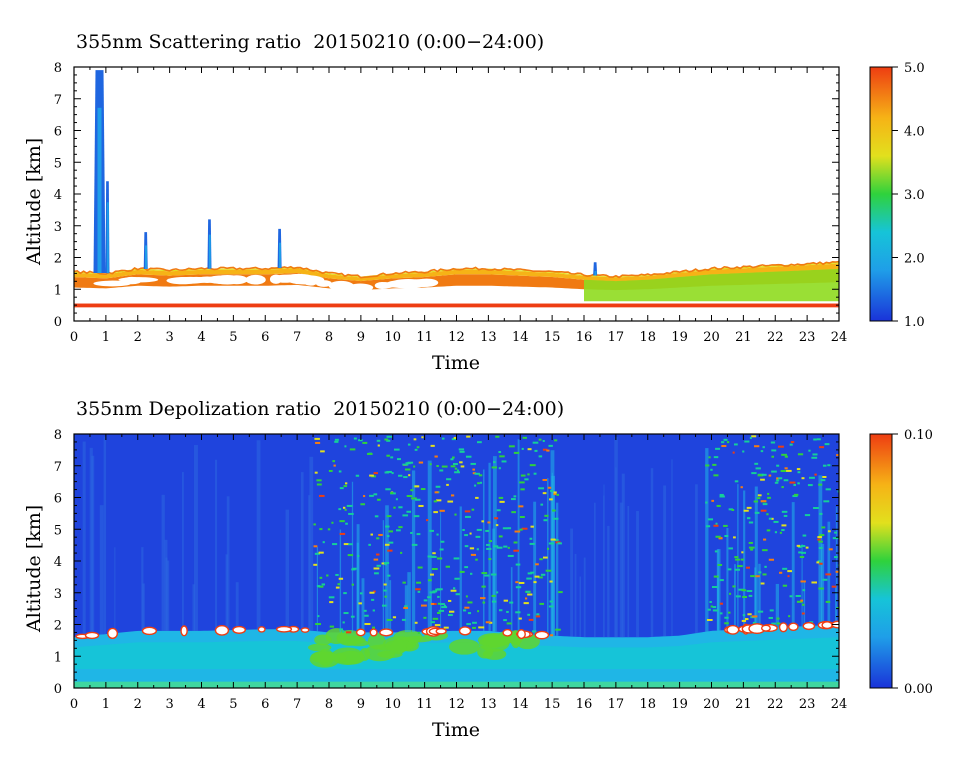 Image resolution: width=960 pixels, height=770 pixels. Describe the element at coordinates (897, 195) in the screenshot. I see `top-colorbar: 1.0 2.0 3.0 4.0 5.0` at that location.